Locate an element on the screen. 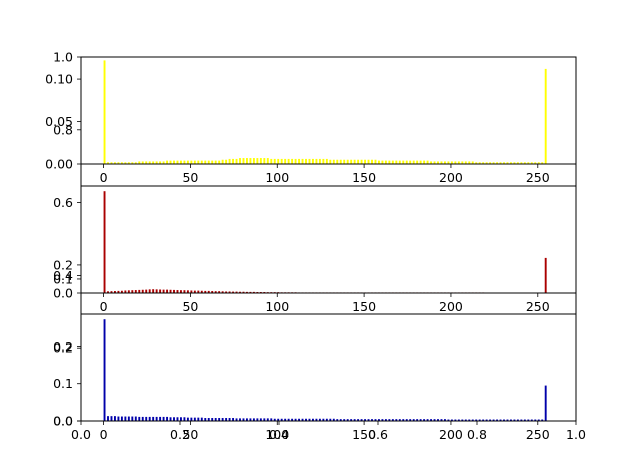 This screenshot has height=473, width=640. x-tick-label: 200 is located at coordinates (451, 306).